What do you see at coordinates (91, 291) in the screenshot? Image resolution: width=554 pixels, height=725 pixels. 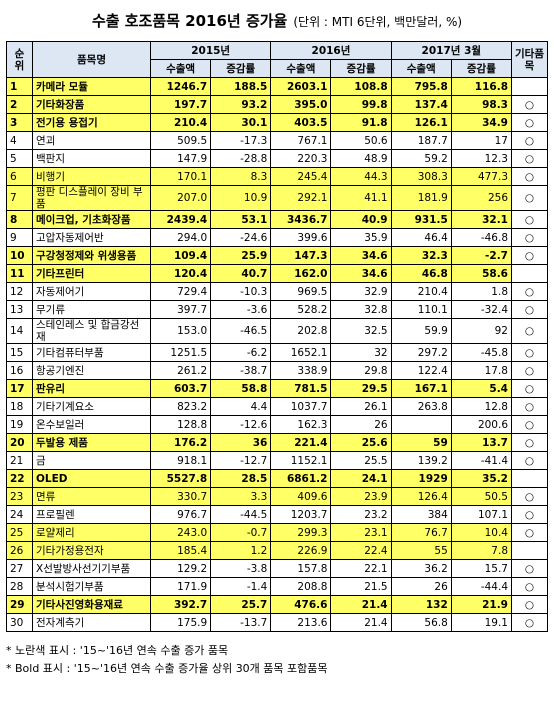 I see `name-cell: 자동제어기` at bounding box center [91, 291].